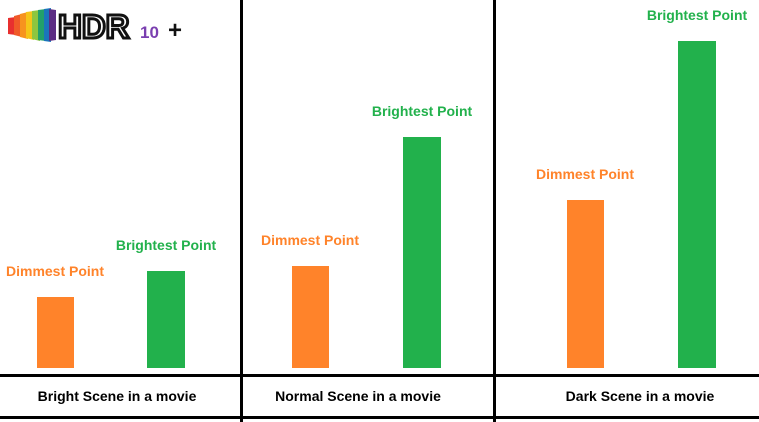  I want to click on bottom-border, so click(379, 417).